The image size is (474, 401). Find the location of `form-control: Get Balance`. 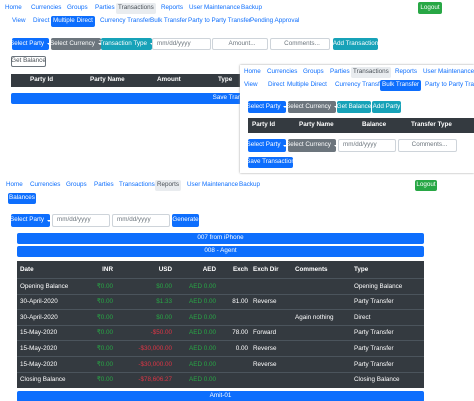

form-control: Get Balance is located at coordinates (354, 107).